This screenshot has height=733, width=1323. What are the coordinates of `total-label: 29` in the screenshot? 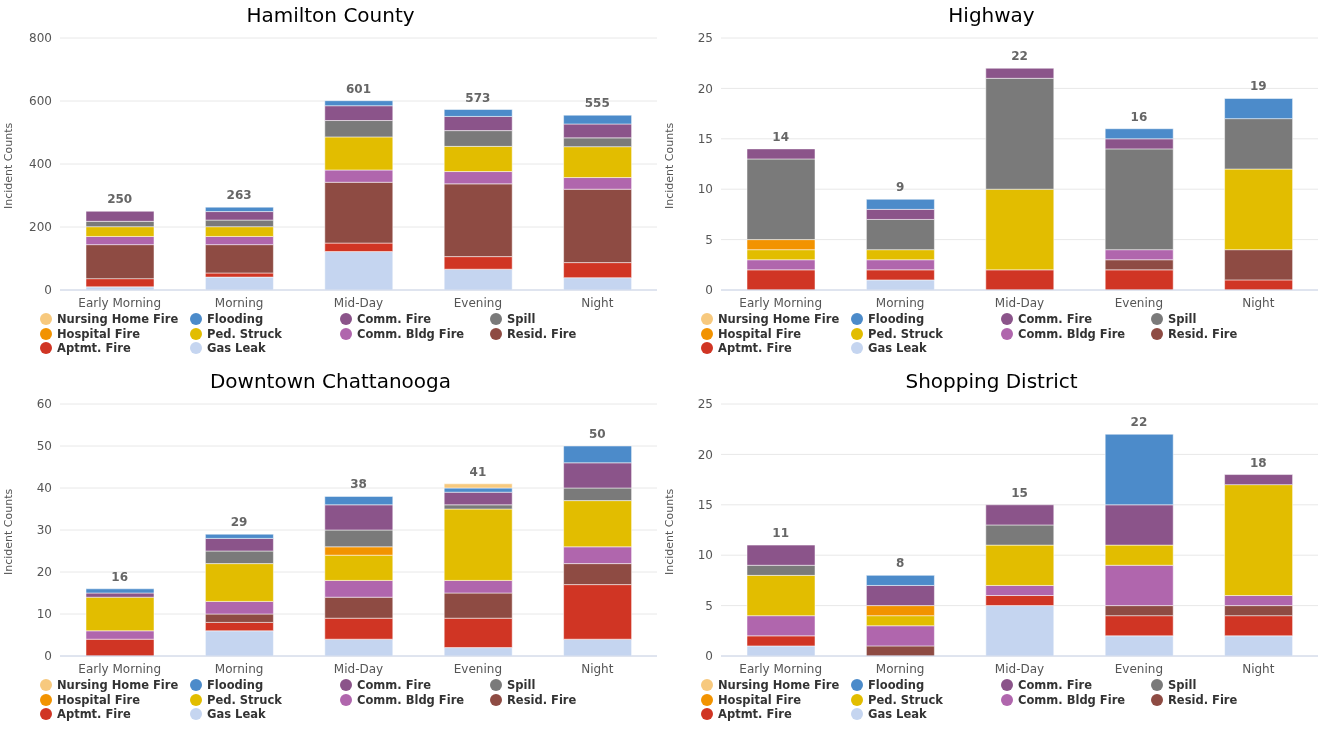 It's located at (239, 522).